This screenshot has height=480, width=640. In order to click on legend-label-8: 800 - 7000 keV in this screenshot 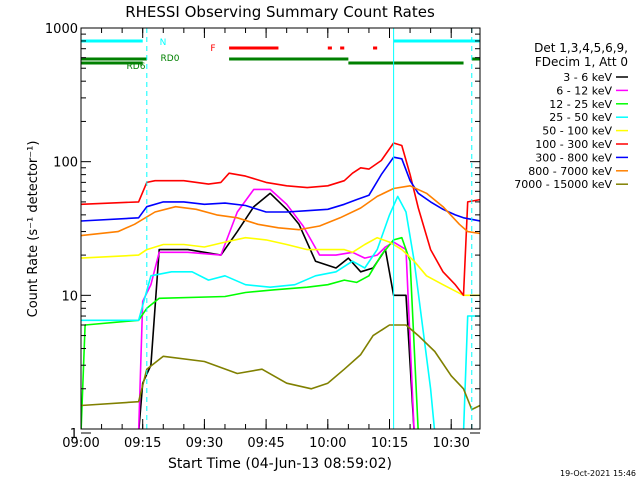, I will do `click(570, 171)`.